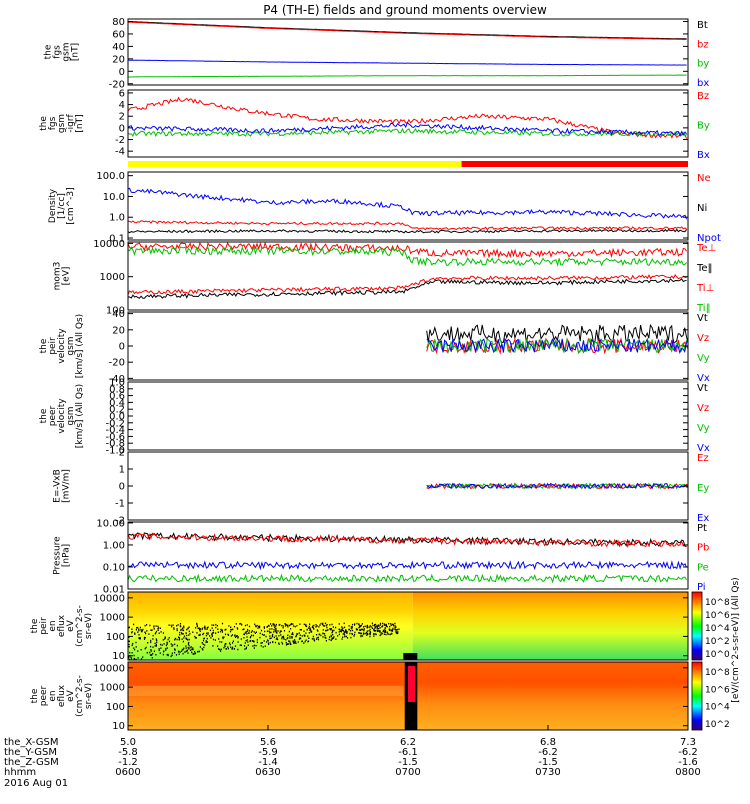 The image size is (750, 804). What do you see at coordinates (115, 423) in the screenshot?
I see `y-tick-label: -0.2` at bounding box center [115, 423].